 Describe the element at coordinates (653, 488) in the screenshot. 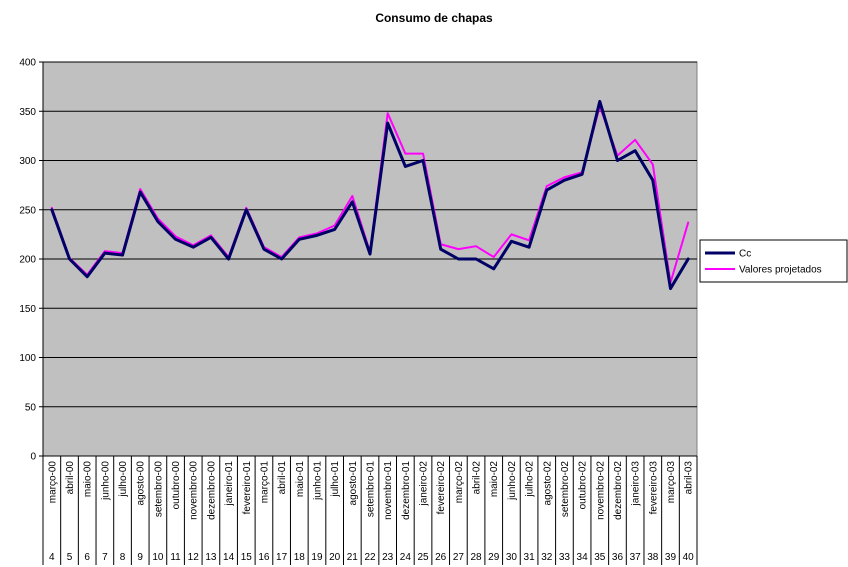

I see `x-tick-label: fevereiro-03` at that location.